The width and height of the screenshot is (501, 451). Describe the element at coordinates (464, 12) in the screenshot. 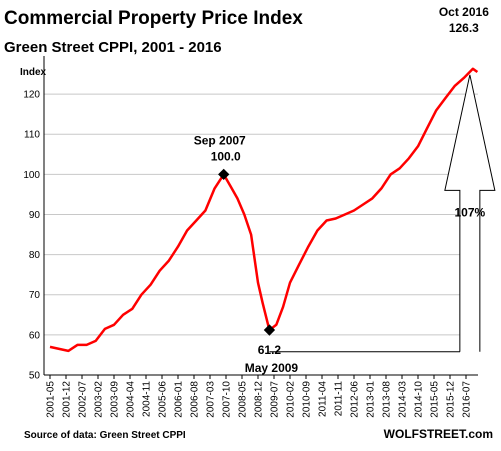

I see `annotation-latest-date: Oct 2016` at that location.